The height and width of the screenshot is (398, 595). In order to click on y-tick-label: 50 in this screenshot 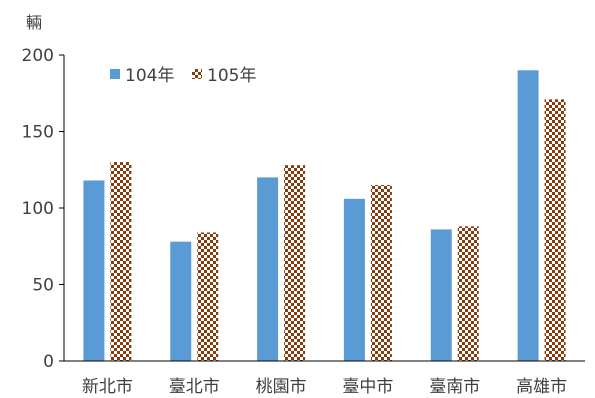, I will do `click(43, 286)`.